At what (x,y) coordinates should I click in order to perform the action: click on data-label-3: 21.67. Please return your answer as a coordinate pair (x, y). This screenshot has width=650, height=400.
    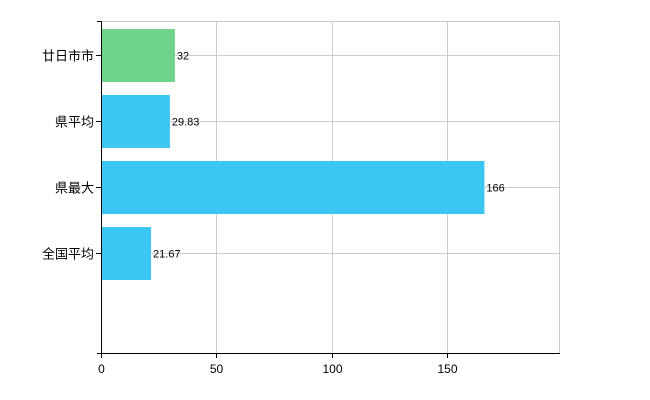
    Looking at the image, I should click on (167, 255).